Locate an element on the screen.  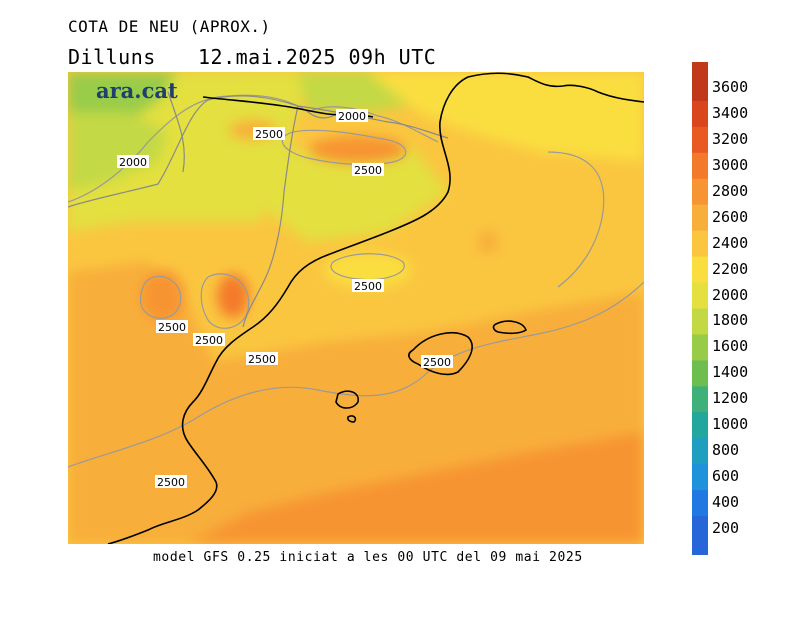
legend-level-label: 3400 is located at coordinates (730, 112).